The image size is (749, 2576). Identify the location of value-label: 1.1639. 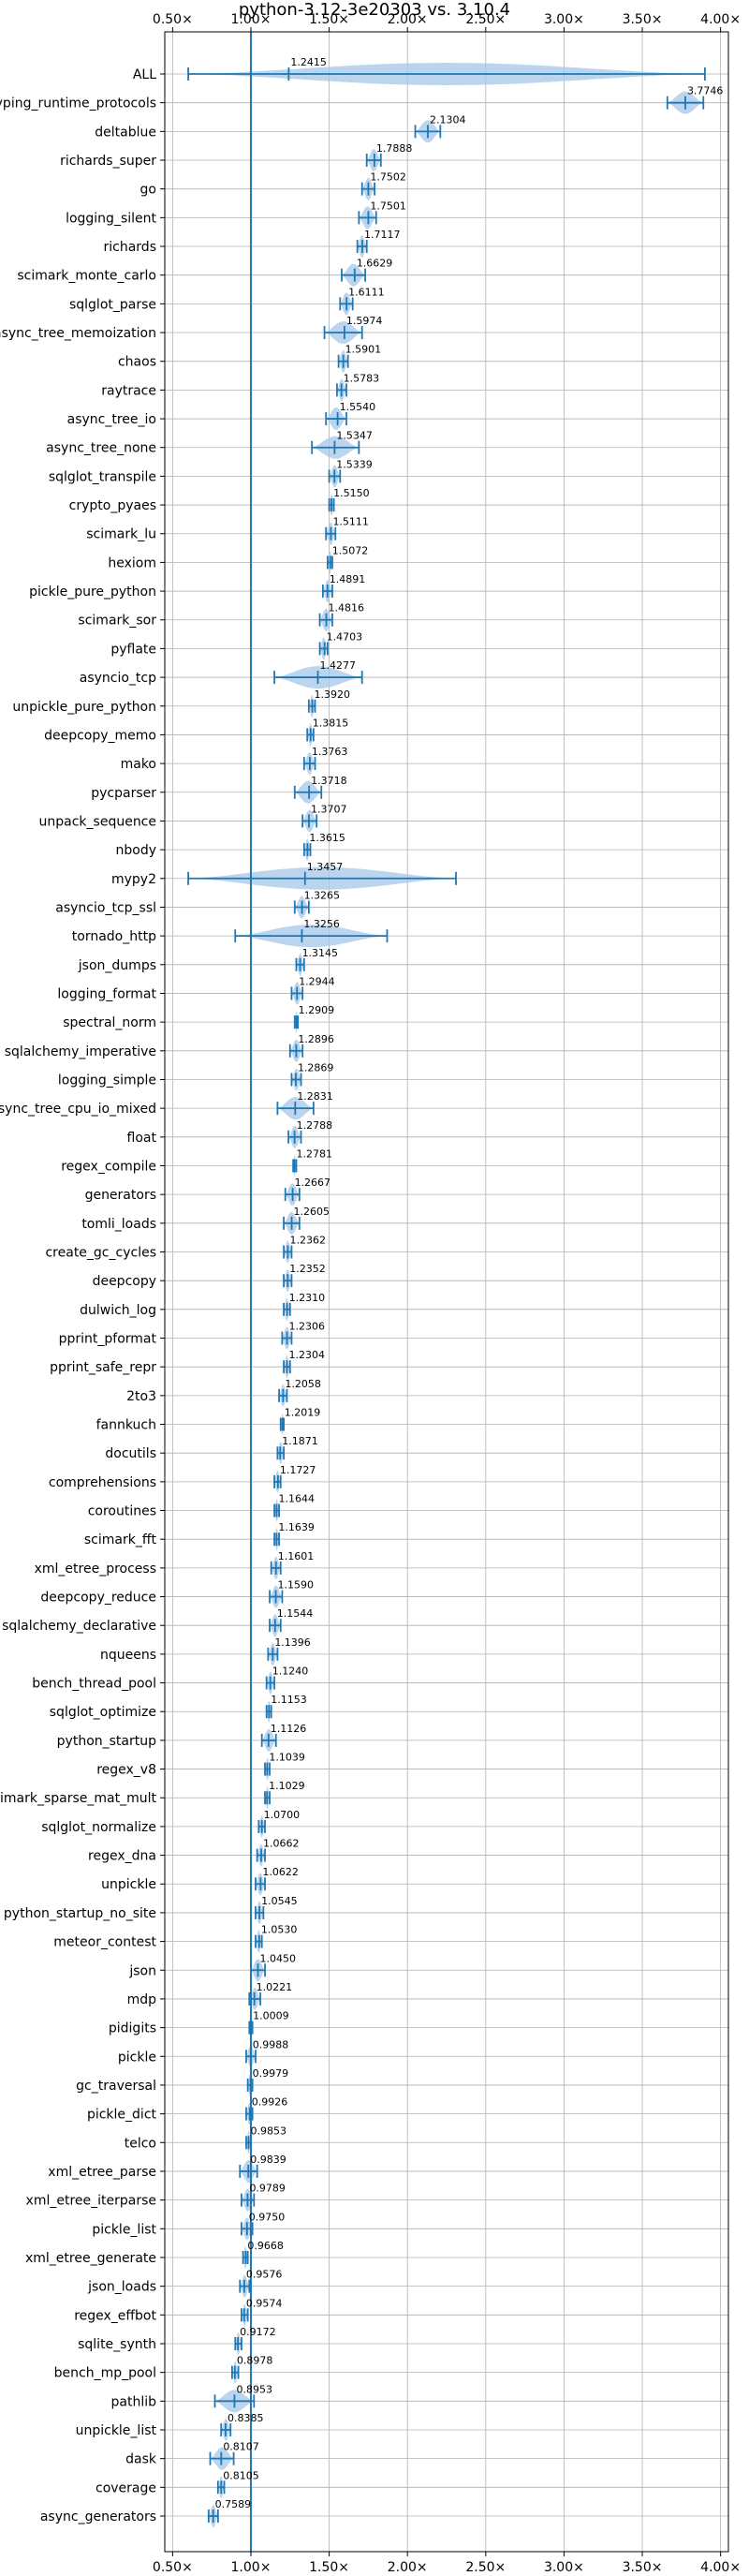
(296, 1527).